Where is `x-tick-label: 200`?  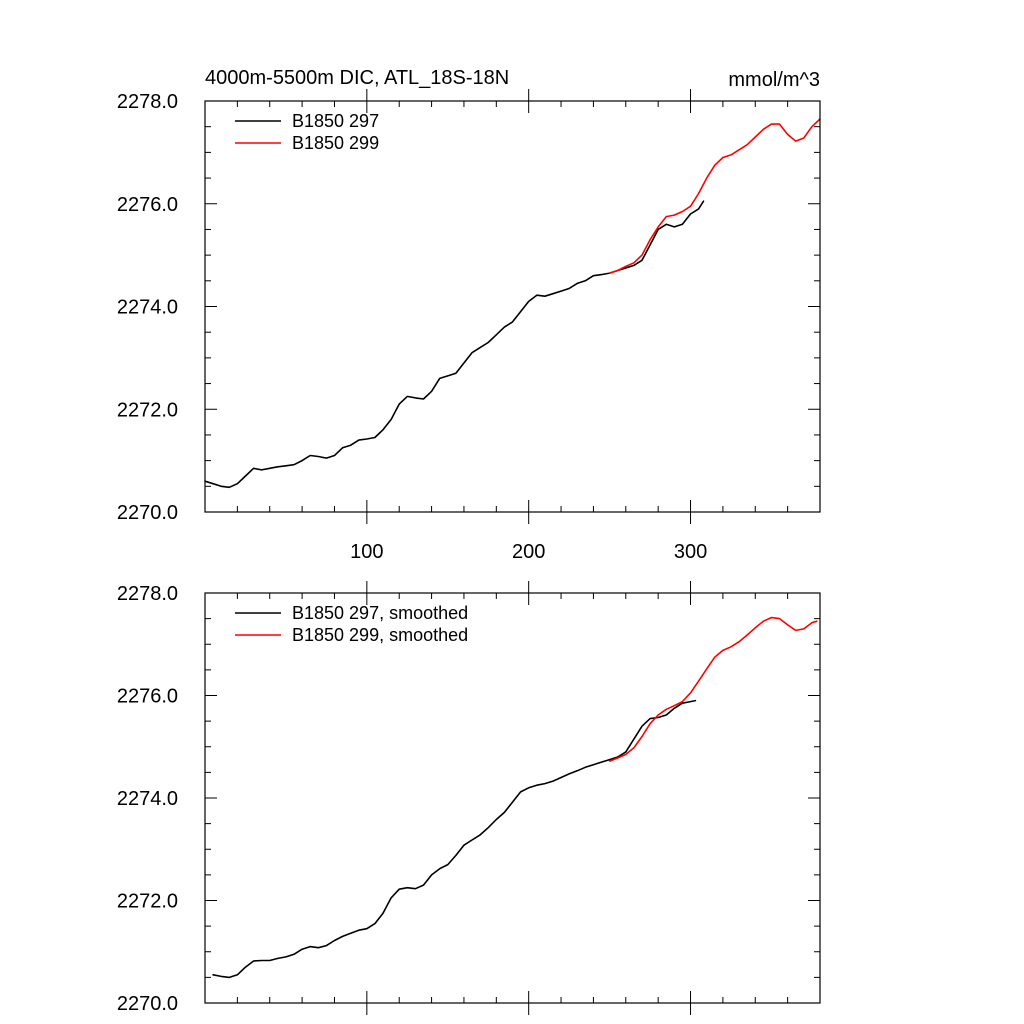 x-tick-label: 200 is located at coordinates (528, 552).